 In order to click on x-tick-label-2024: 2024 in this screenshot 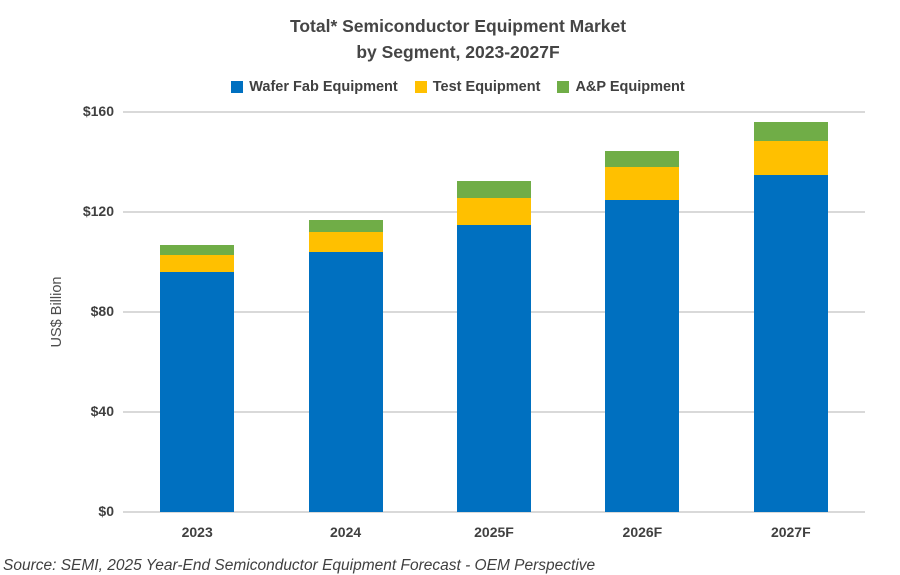, I will do `click(346, 532)`.